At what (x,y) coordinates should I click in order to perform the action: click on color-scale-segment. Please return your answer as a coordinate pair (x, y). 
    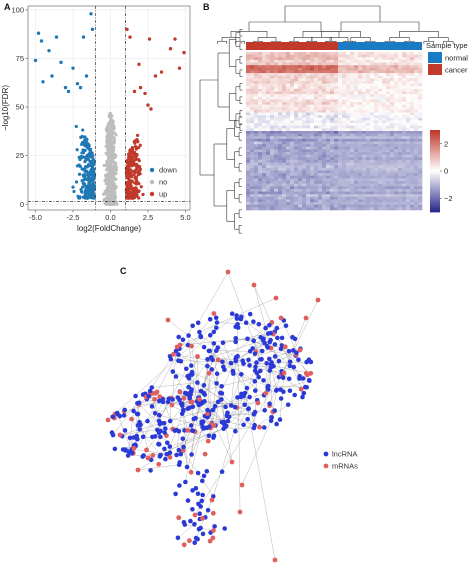
    Looking at the image, I should click on (435, 180).